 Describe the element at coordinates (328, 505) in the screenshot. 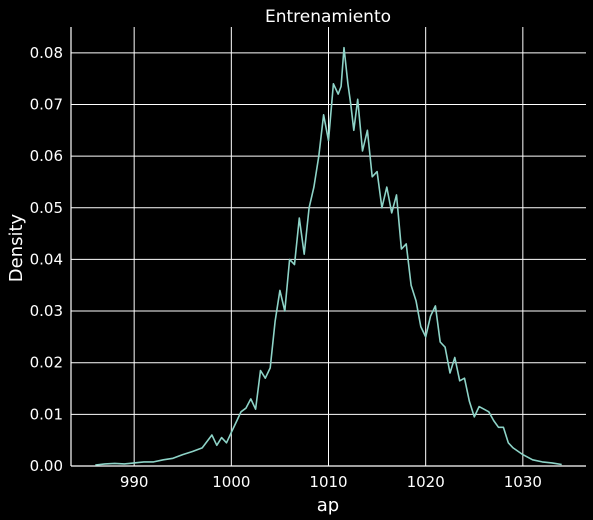

I see `x-axis-label: ap` at that location.